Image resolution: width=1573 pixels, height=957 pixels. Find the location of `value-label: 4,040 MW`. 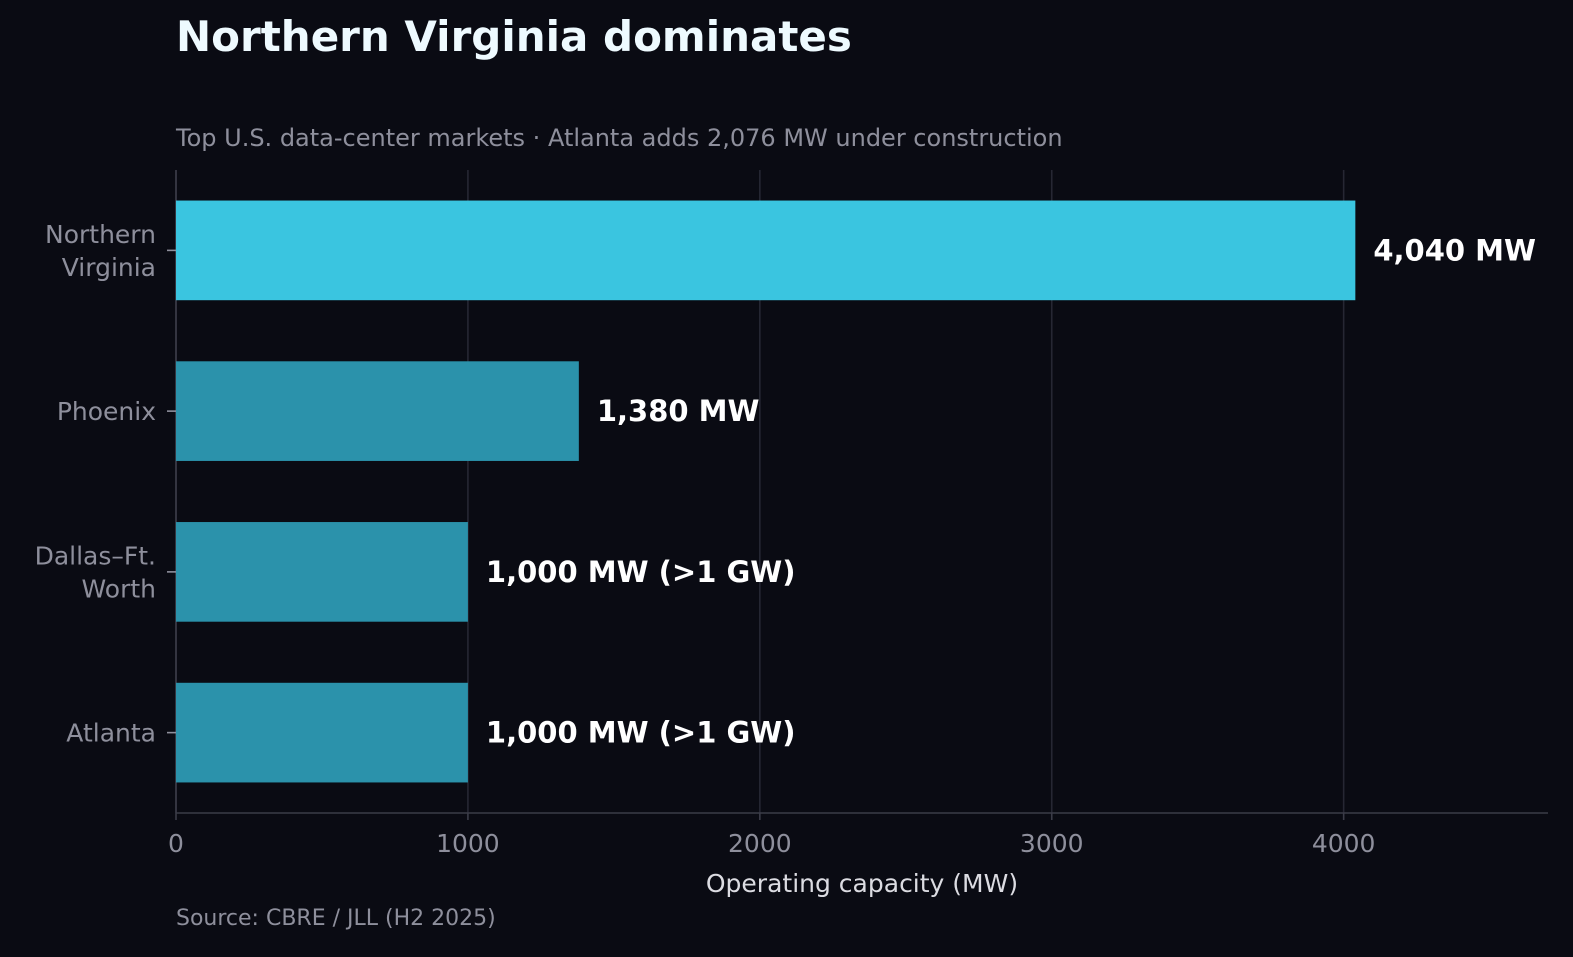

value-label: 4,040 MW is located at coordinates (1454, 250).